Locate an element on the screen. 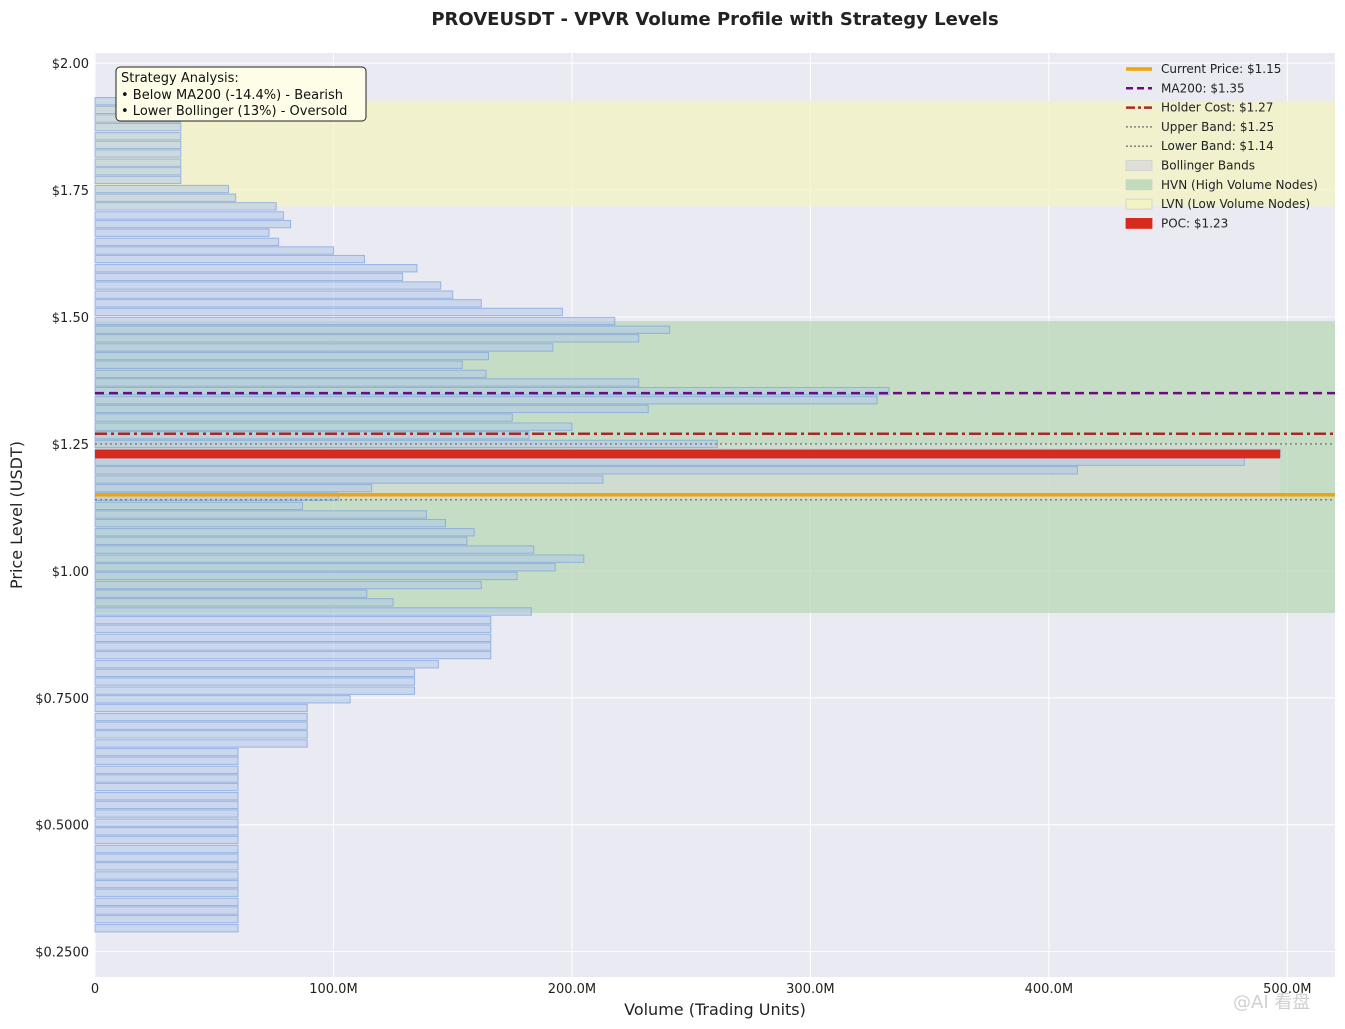 Image resolution: width=1345 pixels, height=1029 pixels. legend-item: Bollinger Bands is located at coordinates (1190, 166).